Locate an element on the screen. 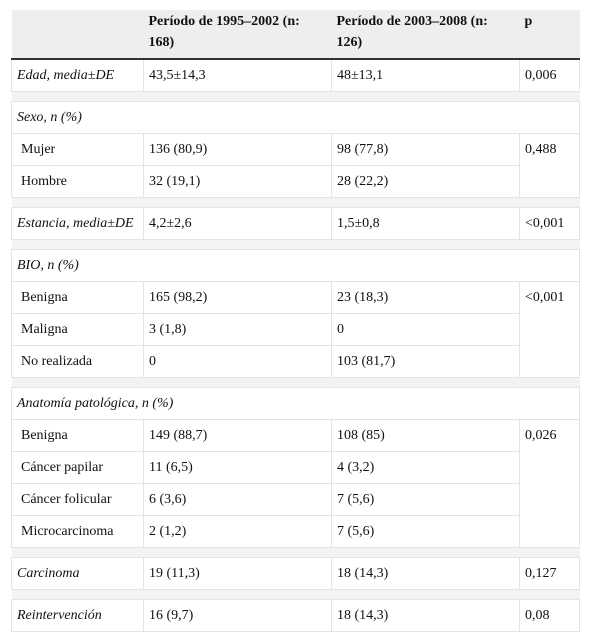  data-row: Microcarcinoma 2 (1,2) 7 (5,6) is located at coordinates (295, 531).